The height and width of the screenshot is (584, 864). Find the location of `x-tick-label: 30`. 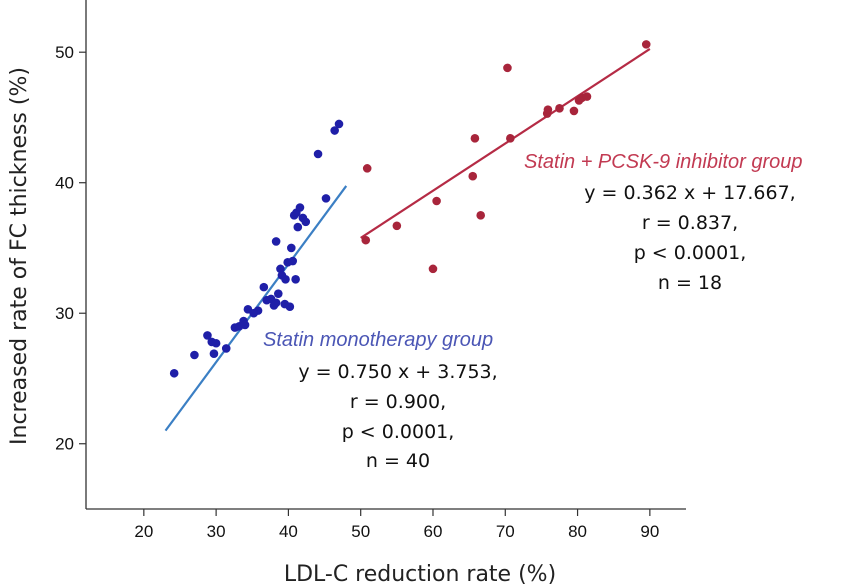

x-tick-label: 30 is located at coordinates (216, 531).